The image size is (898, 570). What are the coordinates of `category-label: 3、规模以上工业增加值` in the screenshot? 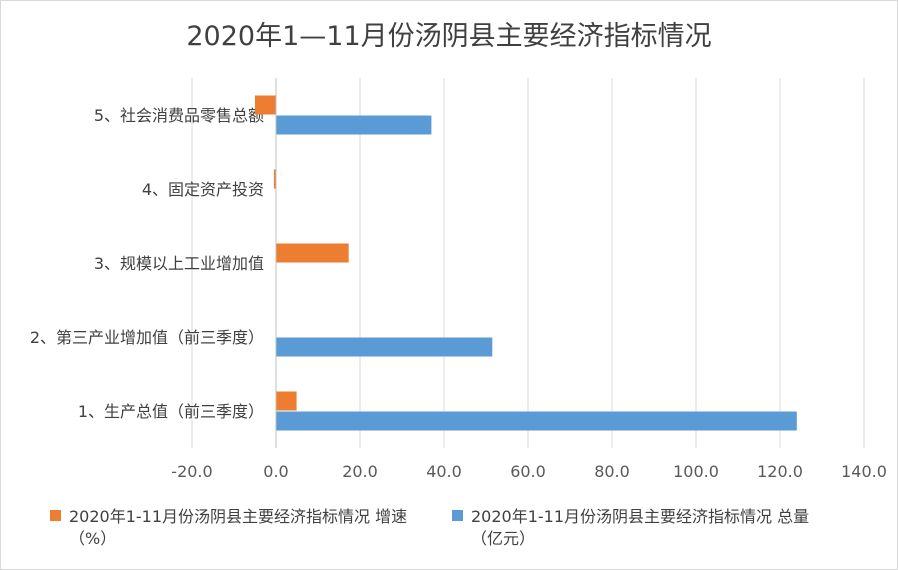 It's located at (179, 263).